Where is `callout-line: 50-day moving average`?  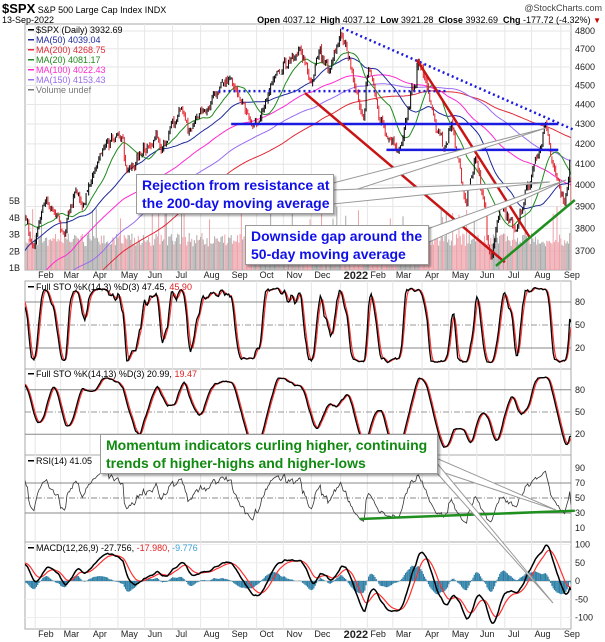
callout-line: 50-day moving average is located at coordinates (328, 254).